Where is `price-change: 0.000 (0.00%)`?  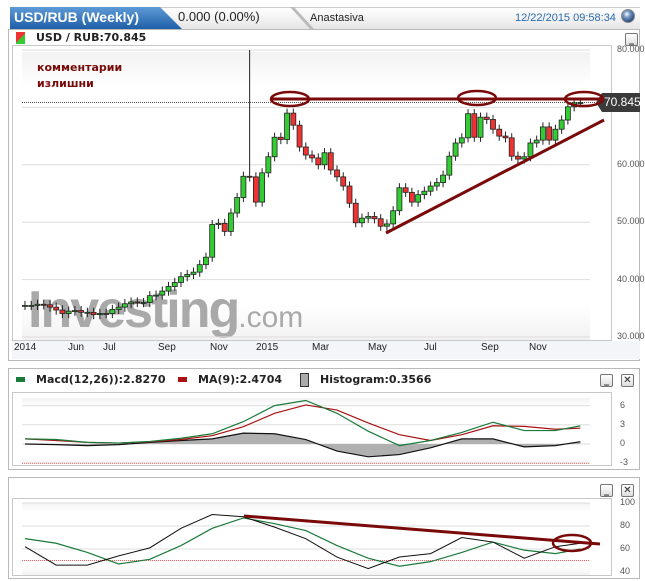
price-change: 0.000 (0.00%) is located at coordinates (219, 16).